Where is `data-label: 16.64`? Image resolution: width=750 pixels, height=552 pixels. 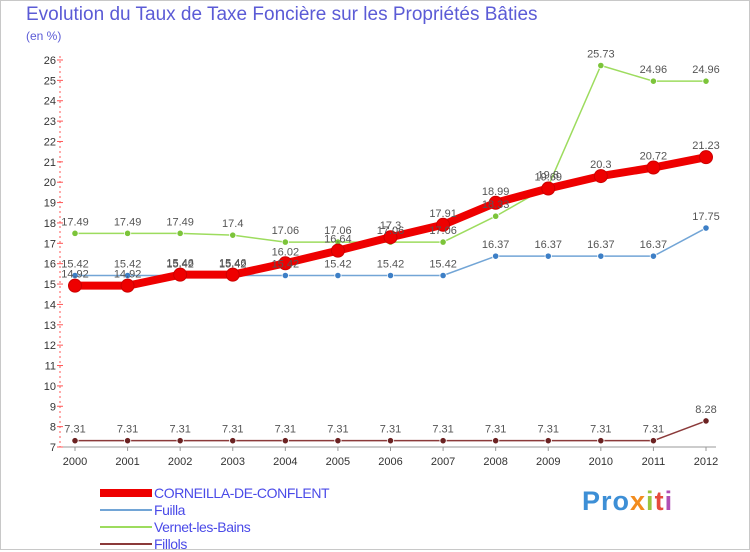 data-label: 16.64 is located at coordinates (338, 240).